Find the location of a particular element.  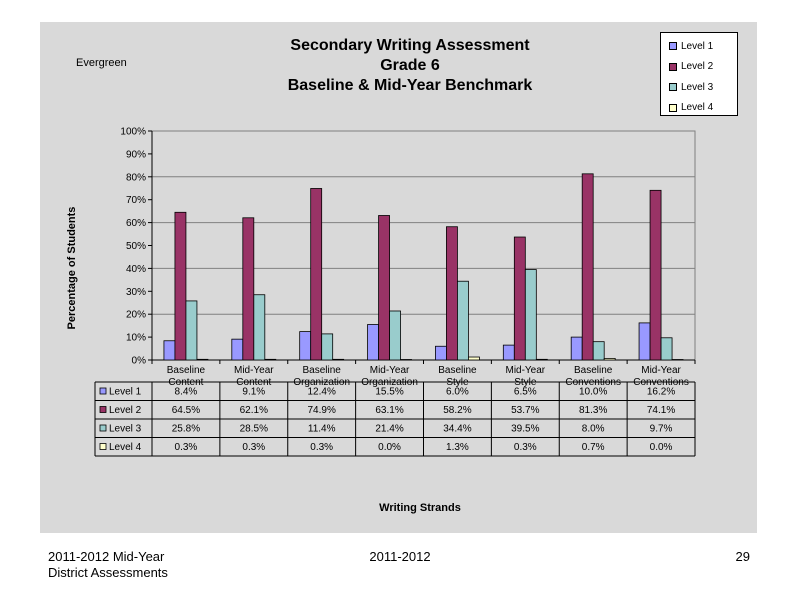

data-label: 39.5% is located at coordinates (525, 429).